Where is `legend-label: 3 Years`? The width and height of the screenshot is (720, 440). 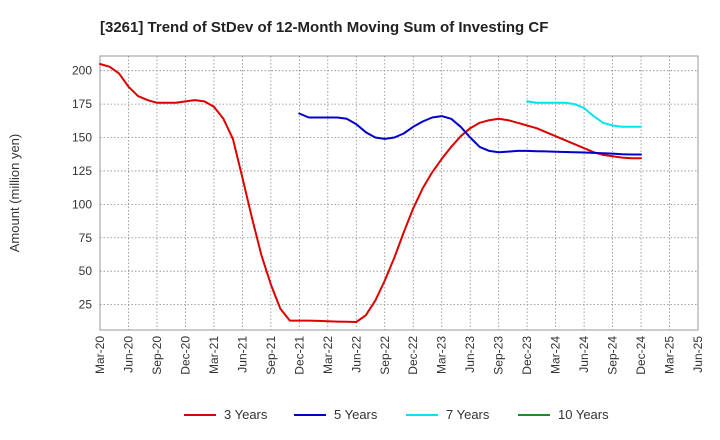 legend-label: 3 Years is located at coordinates (246, 414).